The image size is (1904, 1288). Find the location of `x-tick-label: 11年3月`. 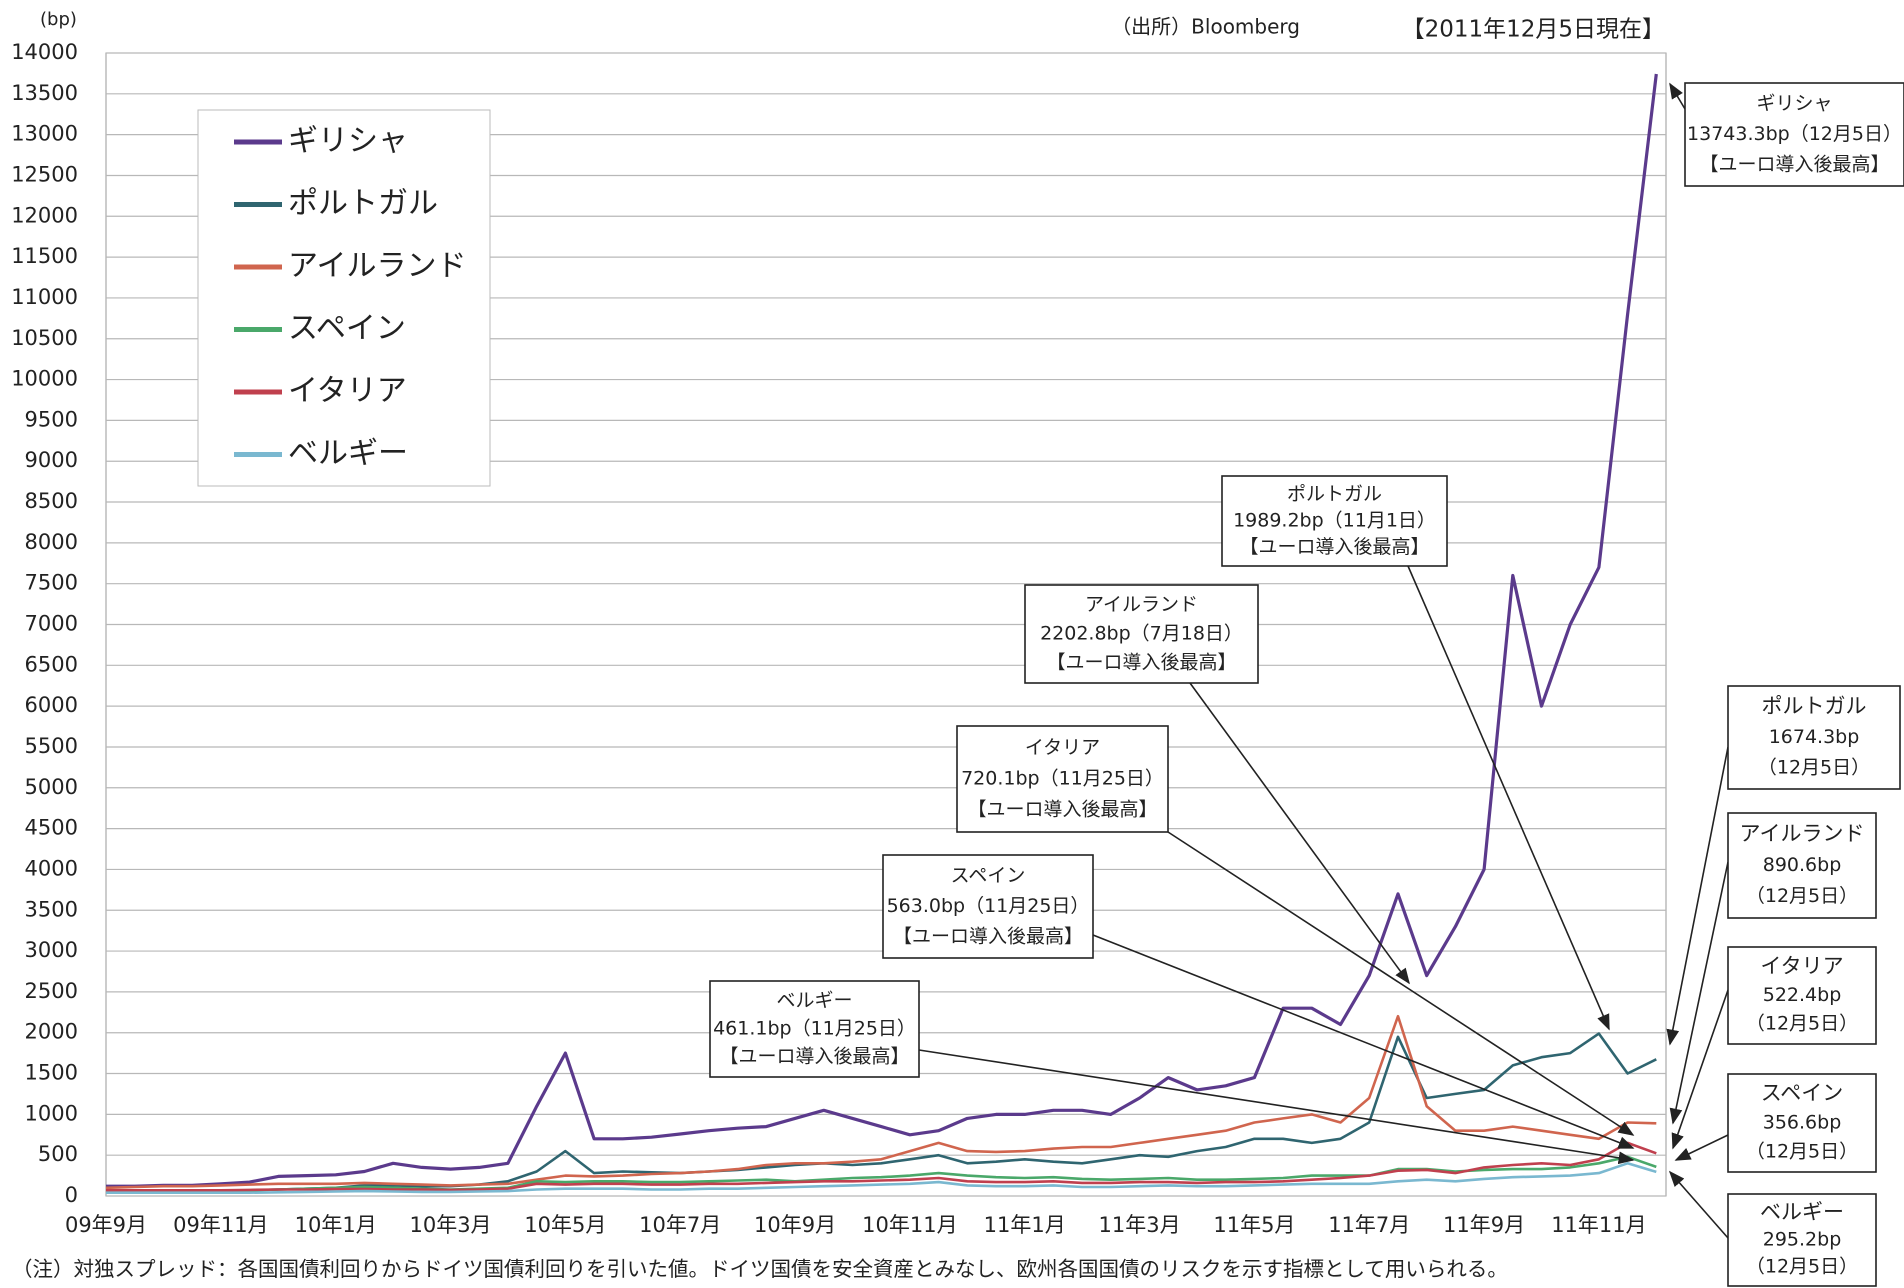

x-tick-label: 11年3月 is located at coordinates (1140, 1225).